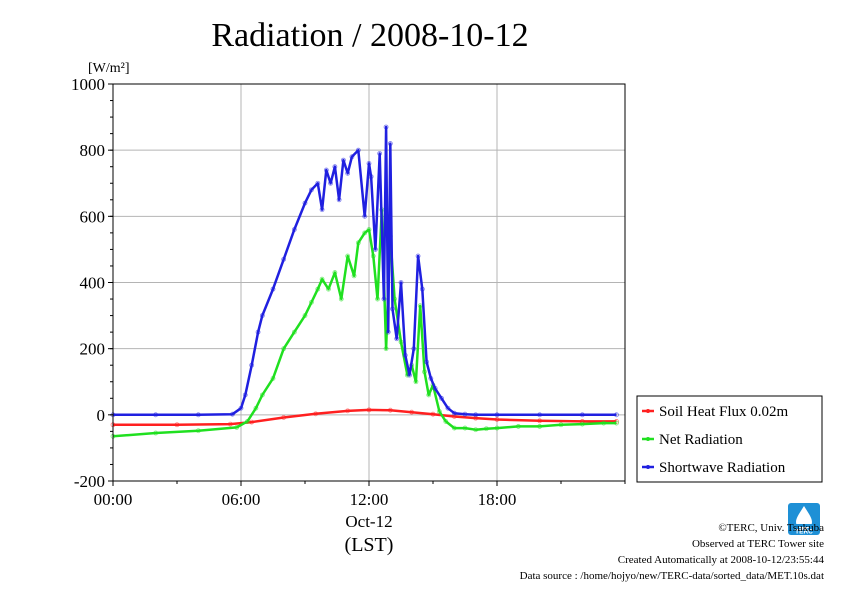 This screenshot has height=595, width=842. What do you see at coordinates (93, 150) in the screenshot?
I see `y-tick-label: 800` at bounding box center [93, 150].